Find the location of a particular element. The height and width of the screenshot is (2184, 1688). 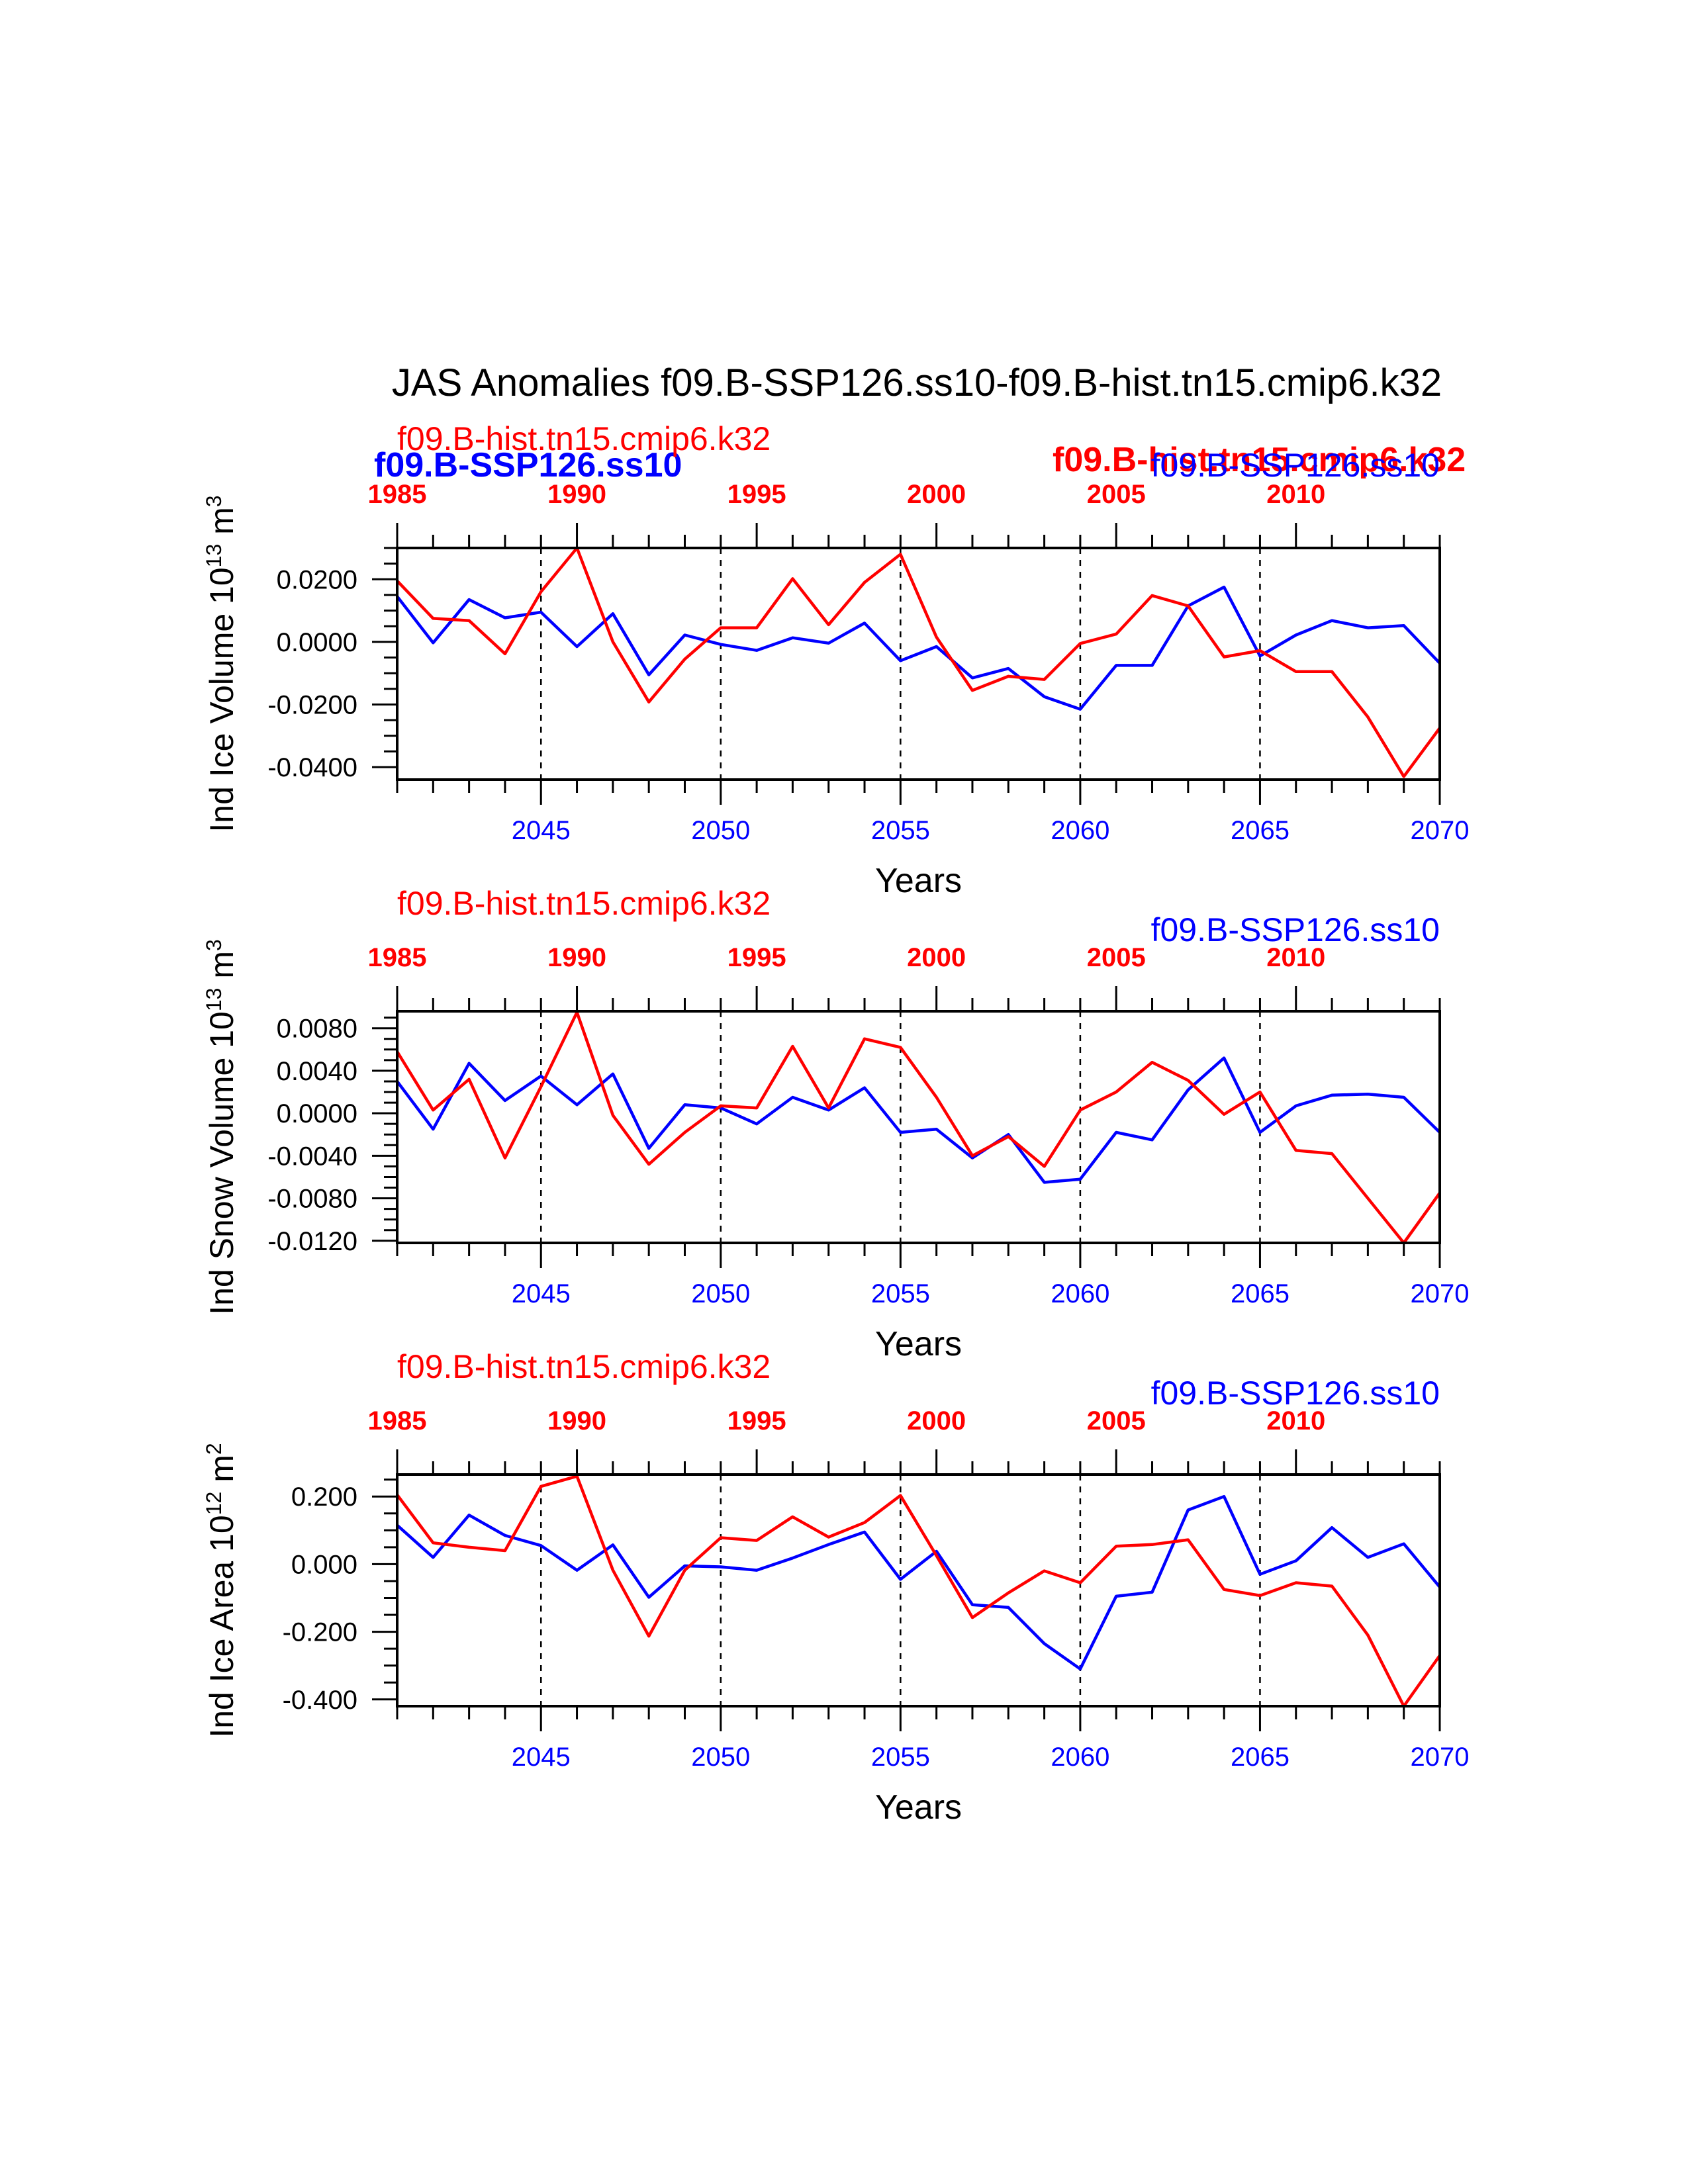

y-tick-label: 0.0040 is located at coordinates (317, 1071).